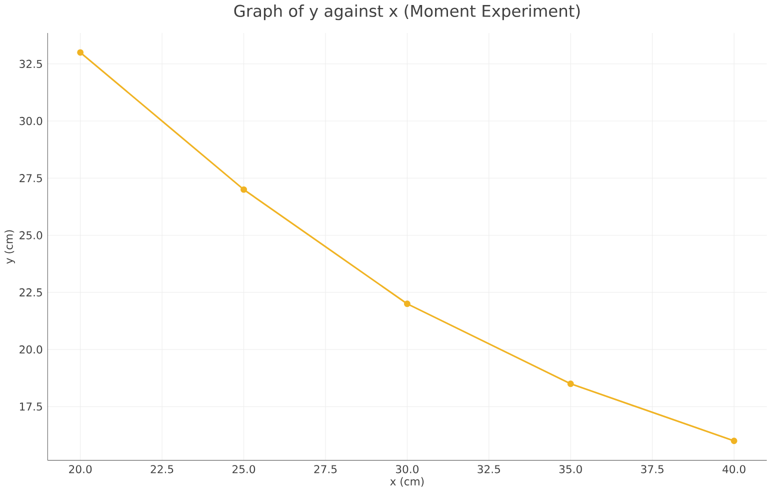 The image size is (767, 491). Describe the element at coordinates (31, 292) in the screenshot. I see `y-tick-label: 22.5` at that location.